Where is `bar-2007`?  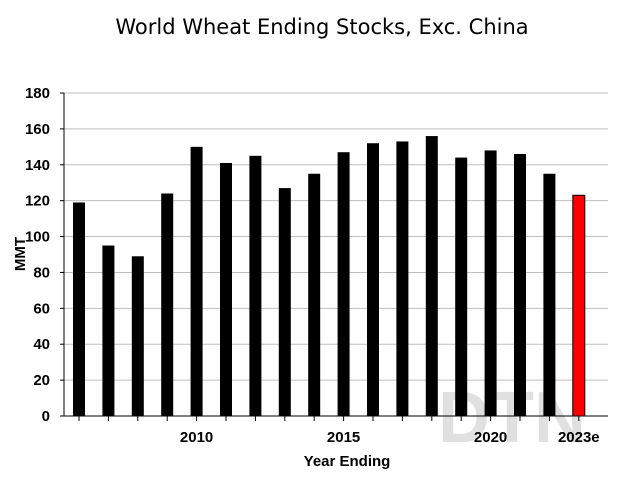 bar-2007 is located at coordinates (108, 330).